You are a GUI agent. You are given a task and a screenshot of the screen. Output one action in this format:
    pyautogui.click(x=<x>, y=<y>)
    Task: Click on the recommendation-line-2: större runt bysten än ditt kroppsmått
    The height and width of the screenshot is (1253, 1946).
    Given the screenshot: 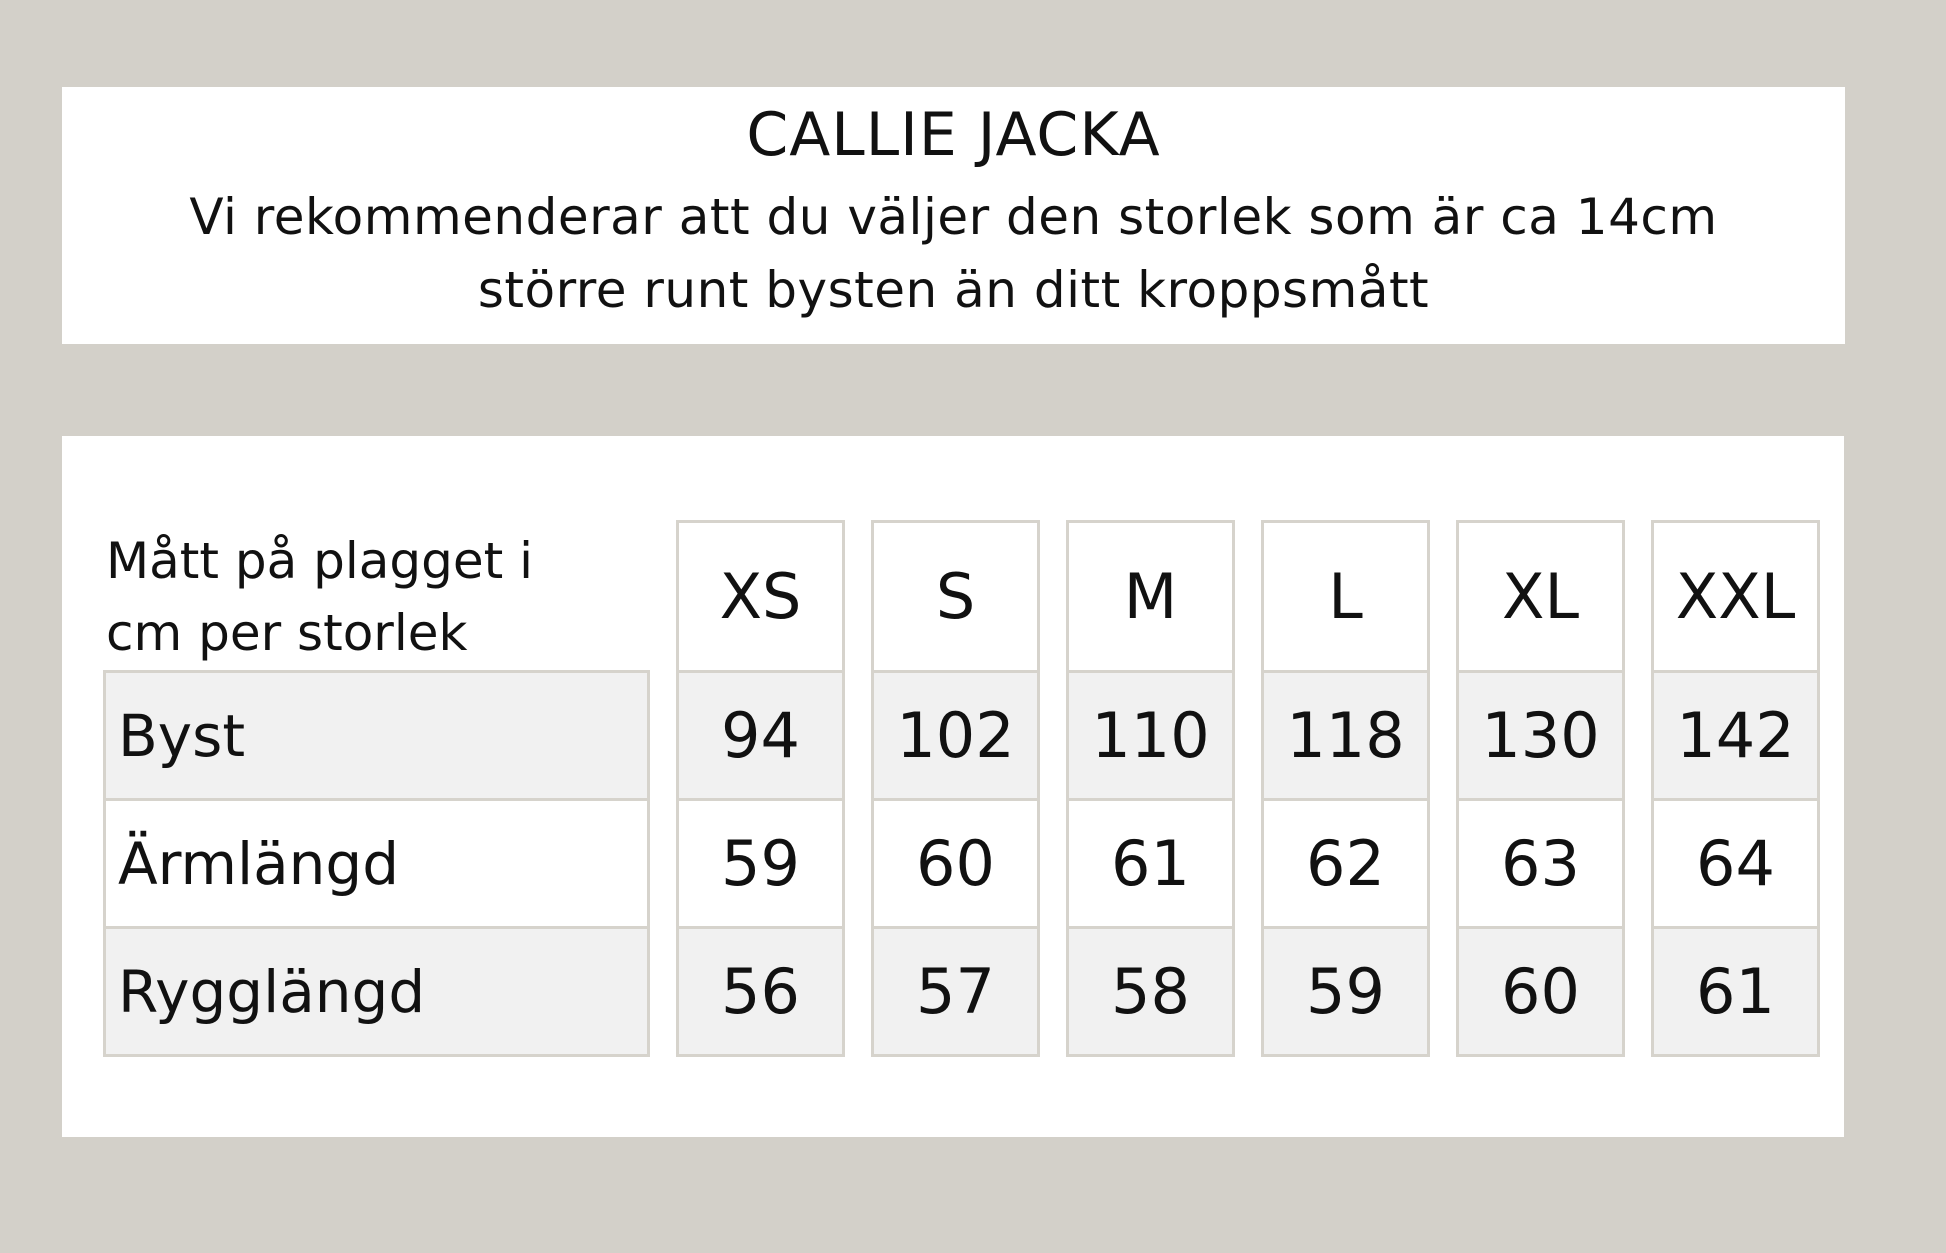 What is the action you would take?
    pyautogui.click(x=953, y=290)
    